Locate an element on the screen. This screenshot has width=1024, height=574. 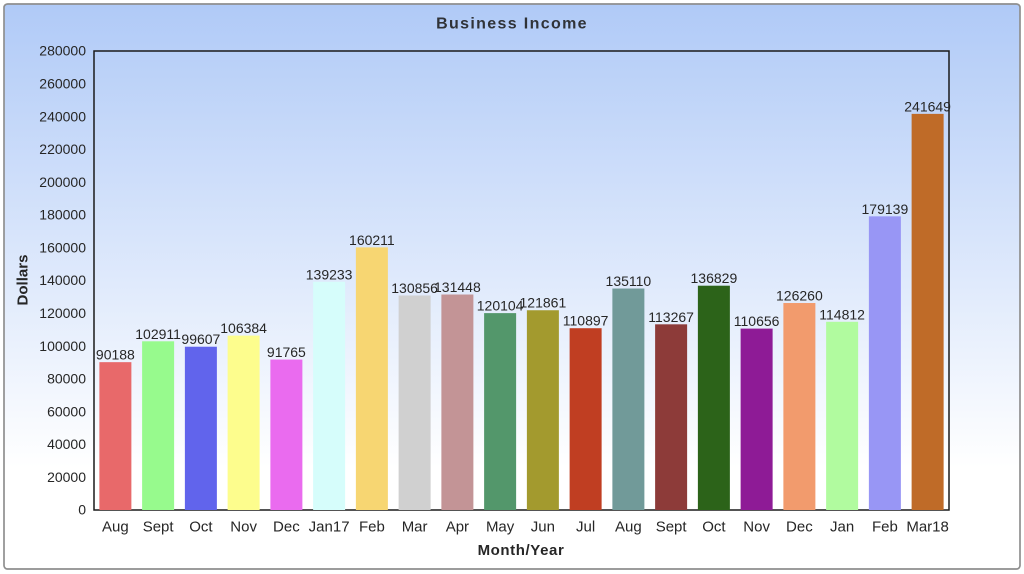
svg-text: 140000 is located at coordinates (62, 280).